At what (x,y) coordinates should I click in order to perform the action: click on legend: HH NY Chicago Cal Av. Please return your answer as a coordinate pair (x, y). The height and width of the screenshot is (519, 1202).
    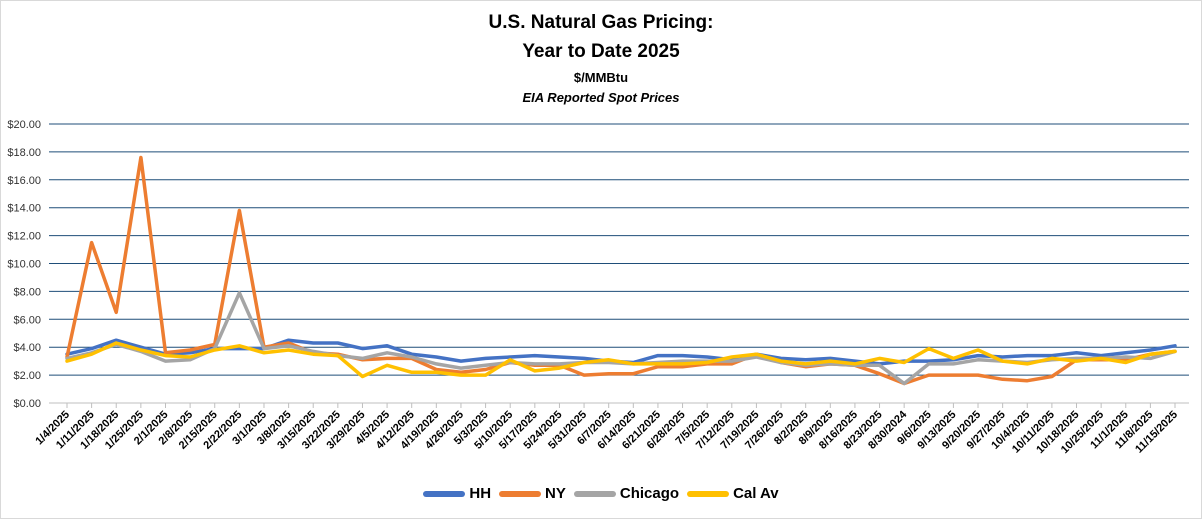
    Looking at the image, I should click on (601, 493).